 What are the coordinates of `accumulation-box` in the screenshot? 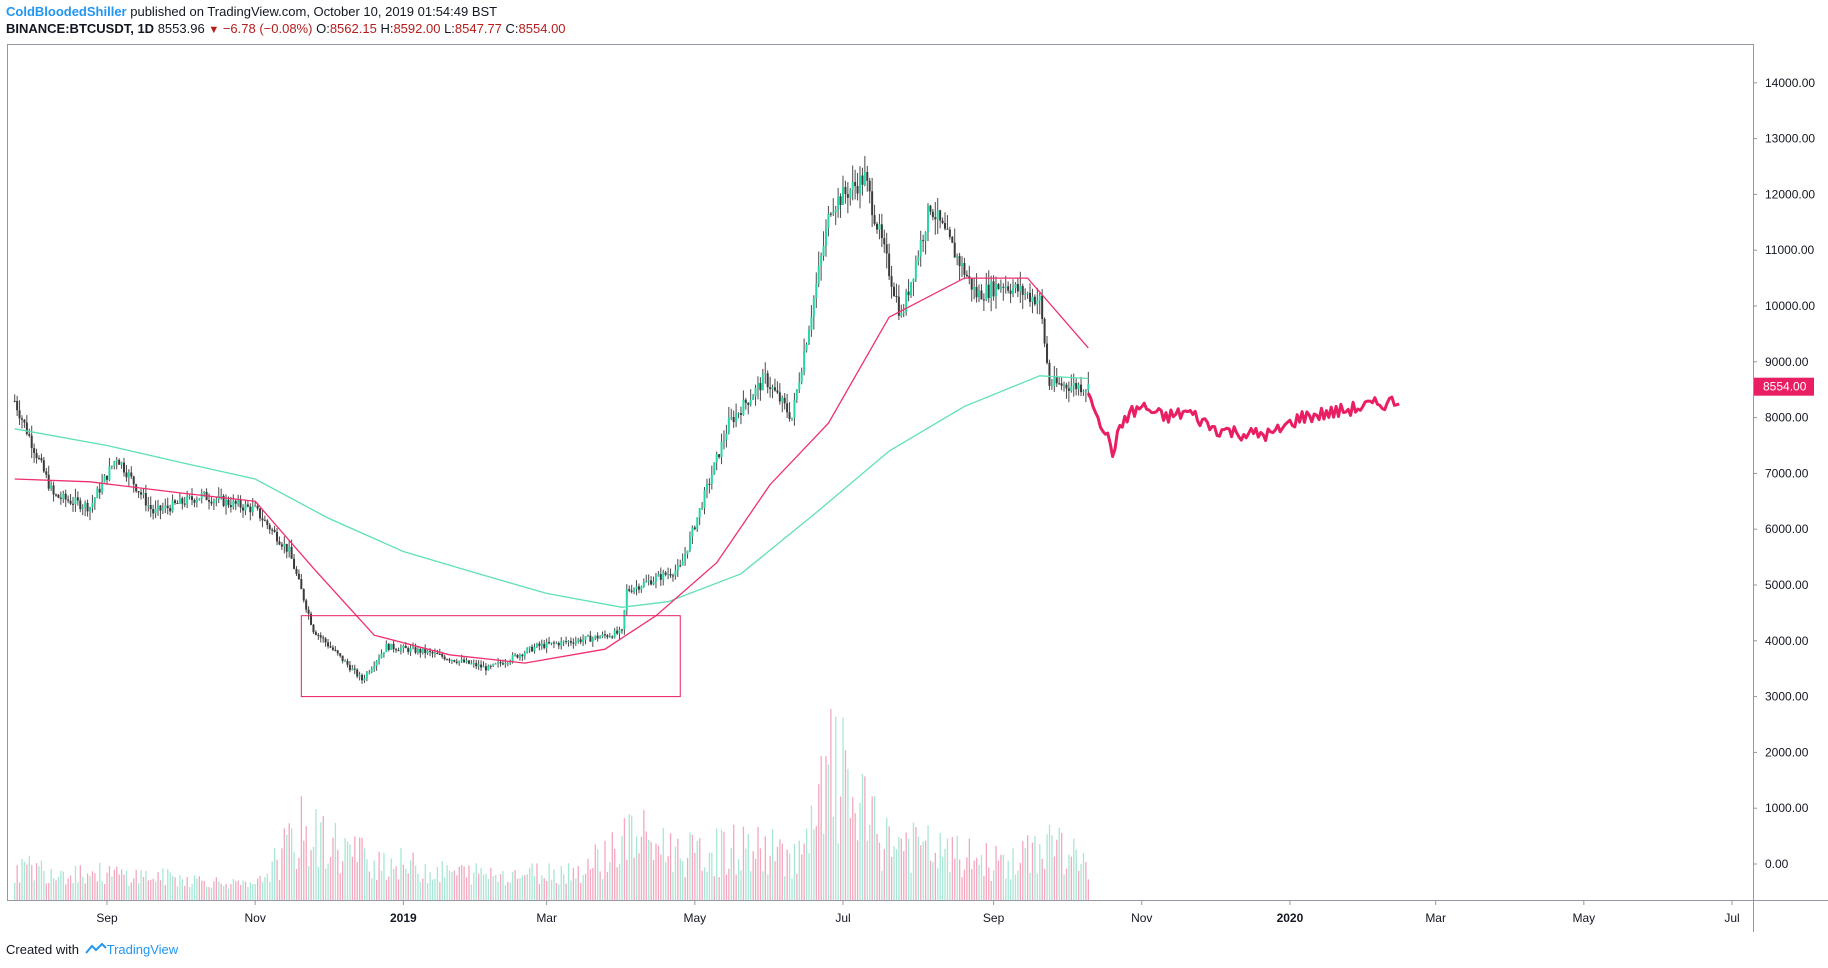 It's located at (490, 656).